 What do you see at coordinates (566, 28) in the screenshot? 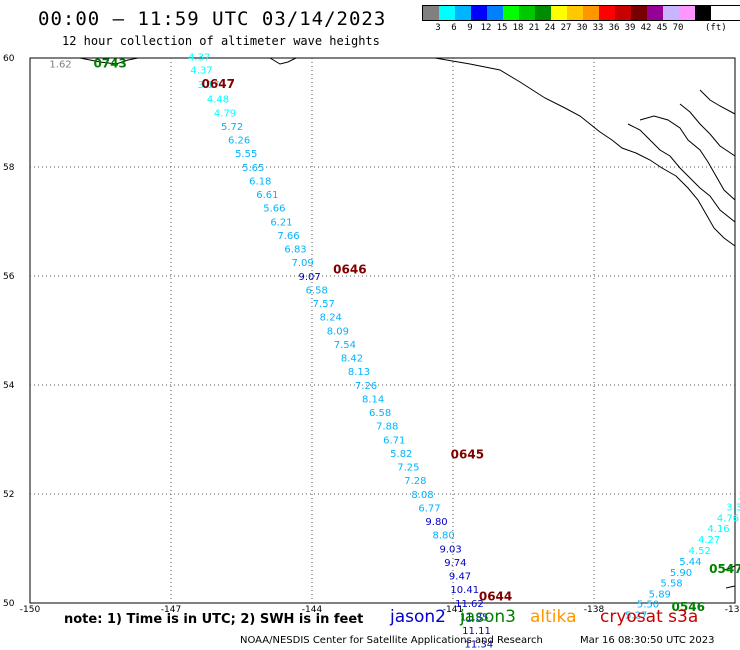
I see `legend-tick-label: 27` at bounding box center [566, 28].